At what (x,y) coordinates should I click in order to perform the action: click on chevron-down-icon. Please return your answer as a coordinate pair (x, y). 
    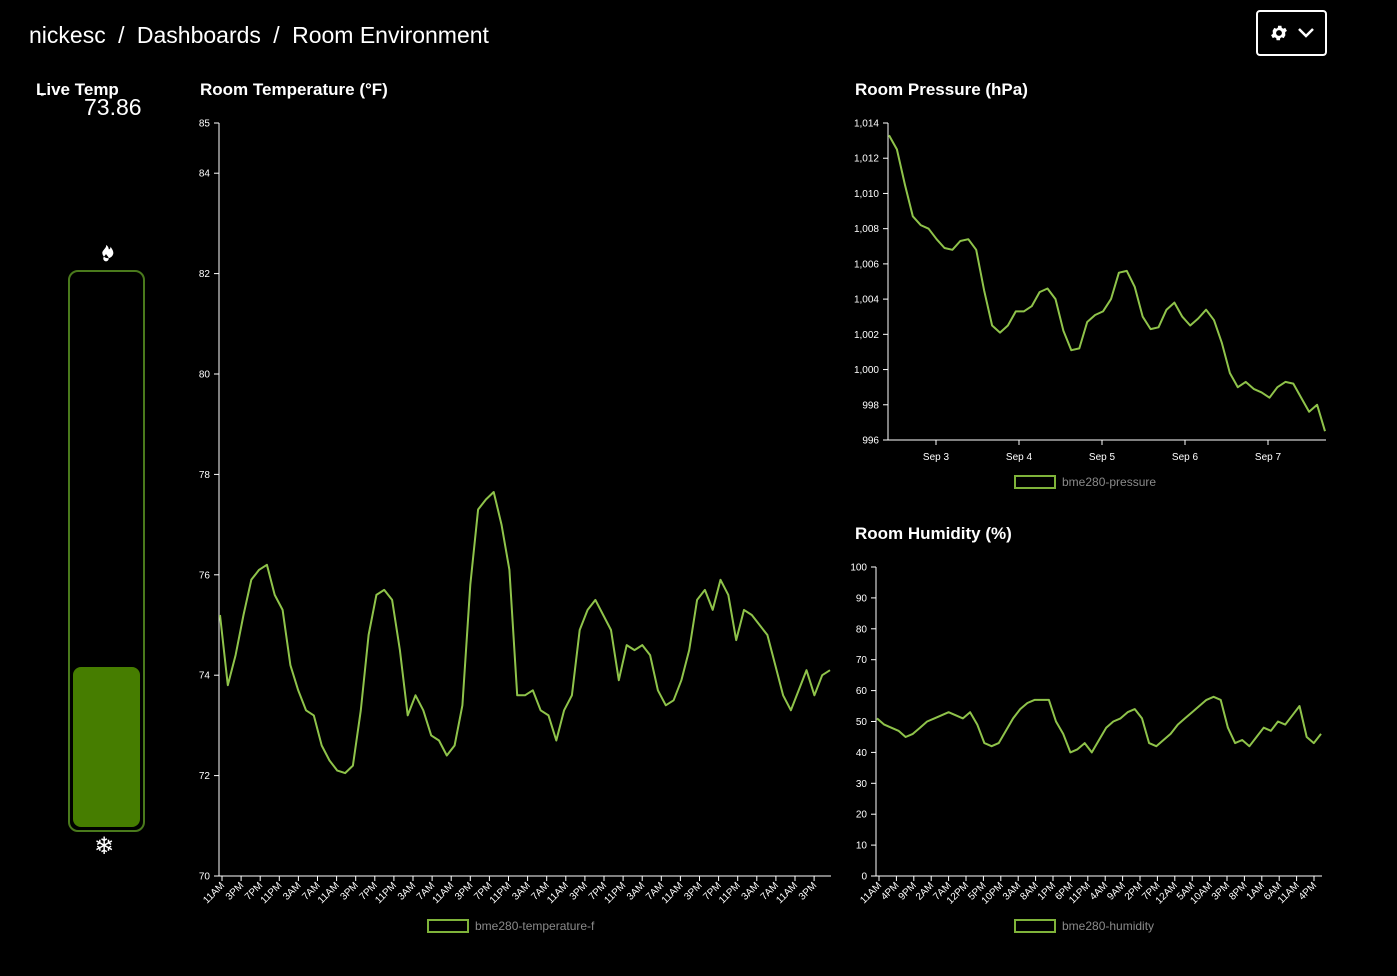
    Looking at the image, I should click on (1305, 33).